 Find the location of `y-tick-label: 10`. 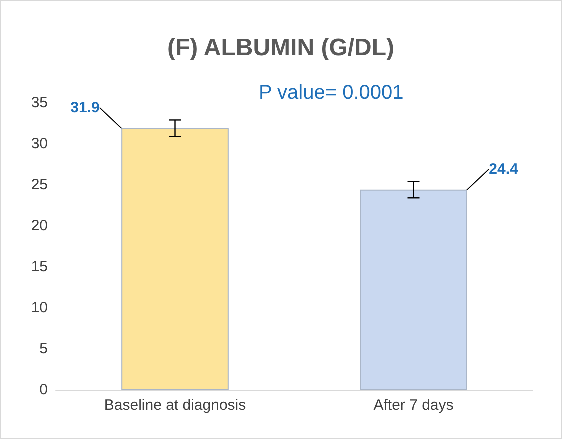

y-tick-label: 10 is located at coordinates (39, 308).